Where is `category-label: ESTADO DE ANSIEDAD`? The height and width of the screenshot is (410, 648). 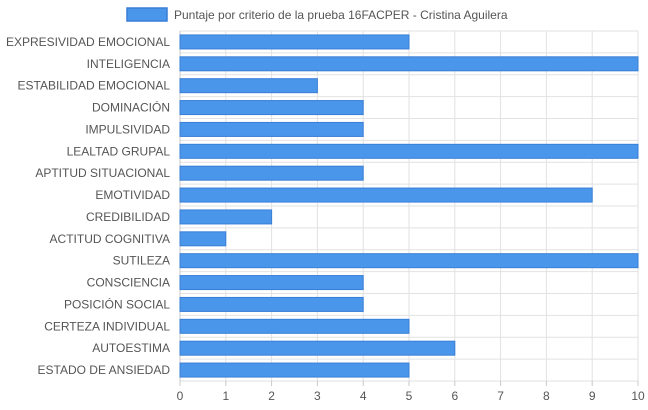
category-label: ESTADO DE ANSIEDAD is located at coordinates (104, 370).